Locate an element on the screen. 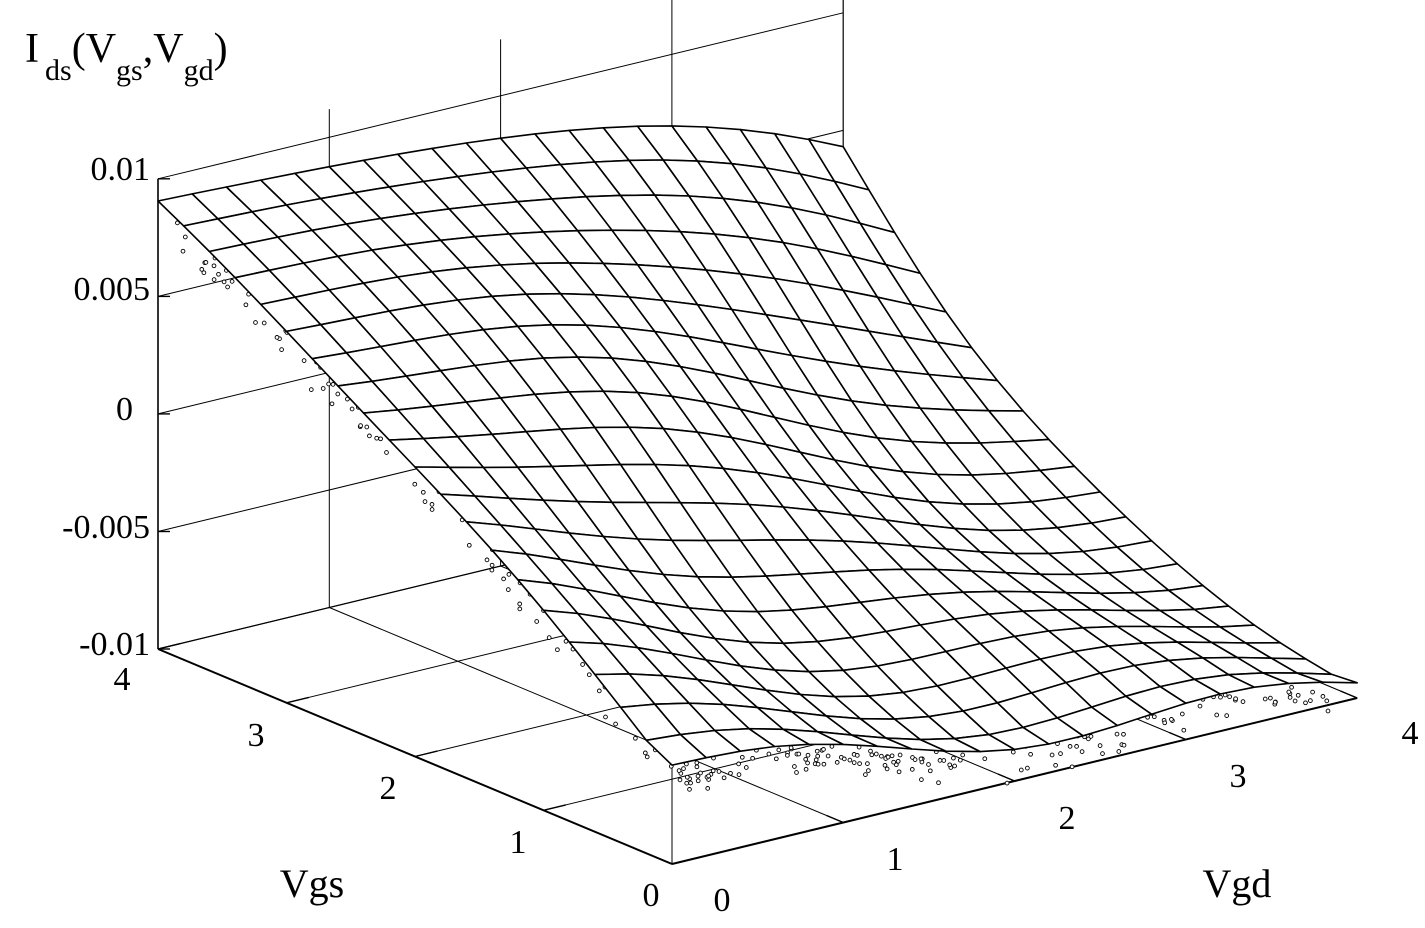 The width and height of the screenshot is (1425, 928). vgs-tick-label: 4 is located at coordinates (122, 679).